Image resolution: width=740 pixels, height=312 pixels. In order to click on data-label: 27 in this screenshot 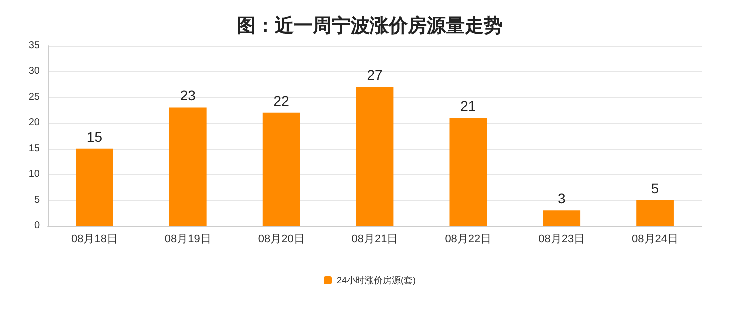, I will do `click(375, 75)`.